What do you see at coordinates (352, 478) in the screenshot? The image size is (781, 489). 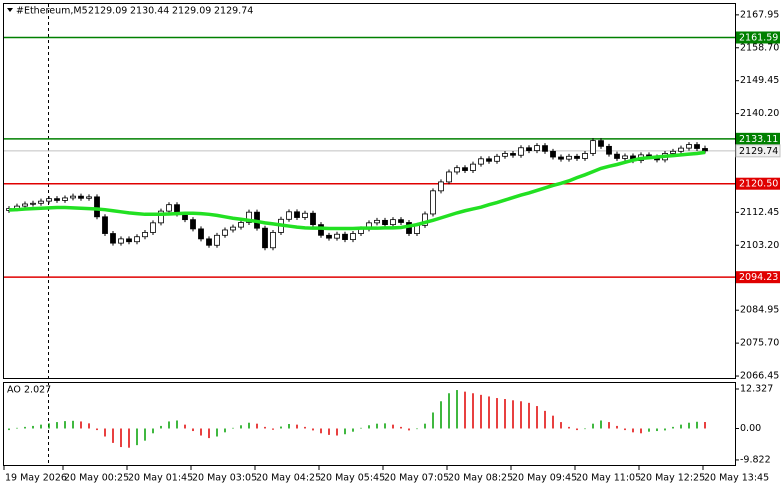 I see `x-tick-label: 20 May 05:45` at bounding box center [352, 478].